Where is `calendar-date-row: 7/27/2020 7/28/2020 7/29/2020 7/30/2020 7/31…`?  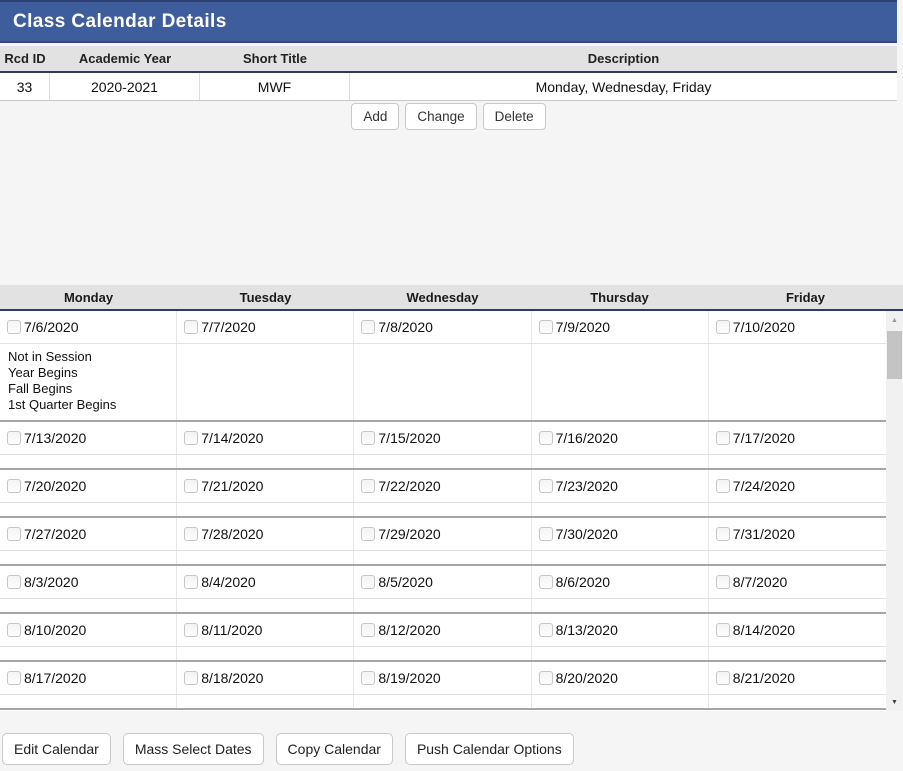
calendar-date-row: 7/27/2020 7/28/2020 7/29/2020 7/30/2020 7/31… is located at coordinates (443, 534).